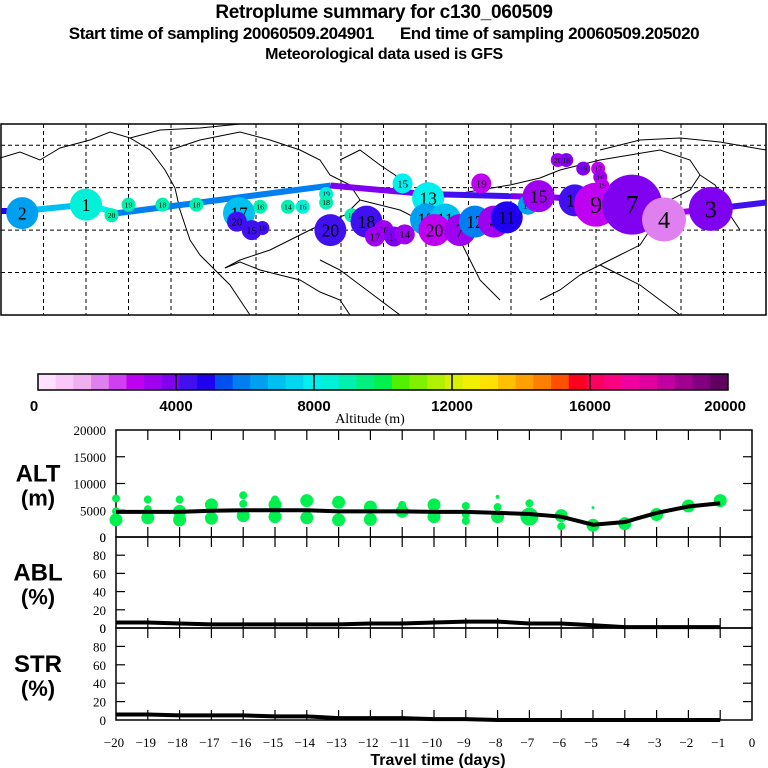  Describe the element at coordinates (99, 592) in the screenshot. I see `y-tick-label: 40` at that location.